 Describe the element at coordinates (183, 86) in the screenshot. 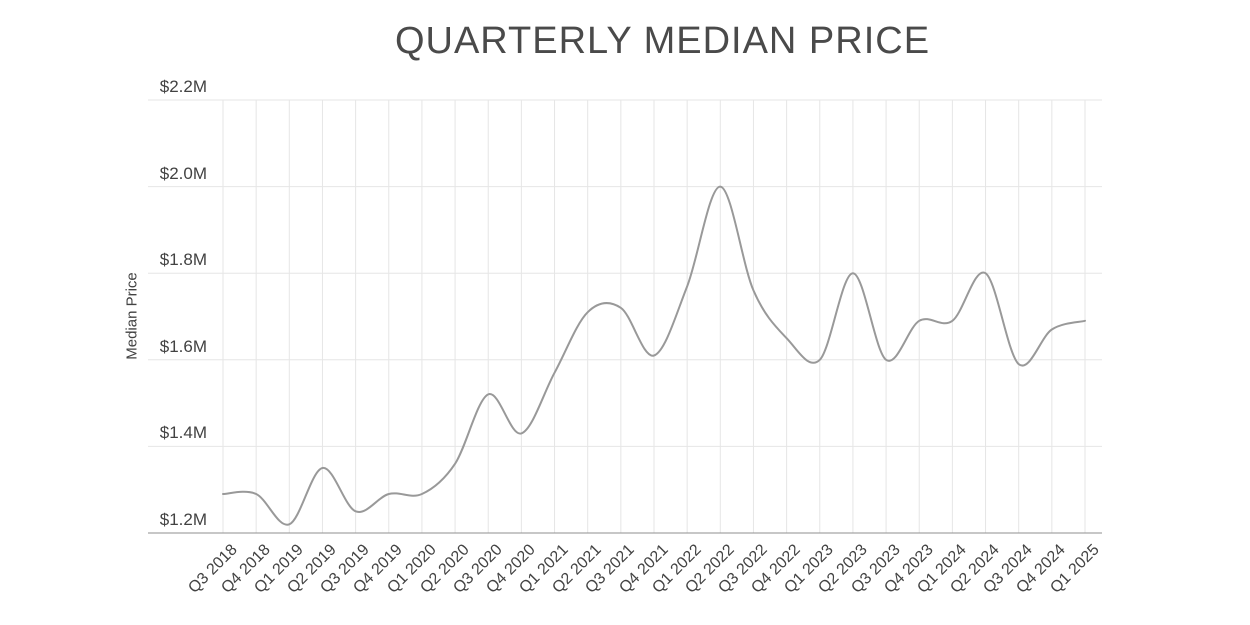

I see `y-tick-label: $2.2M` at that location.